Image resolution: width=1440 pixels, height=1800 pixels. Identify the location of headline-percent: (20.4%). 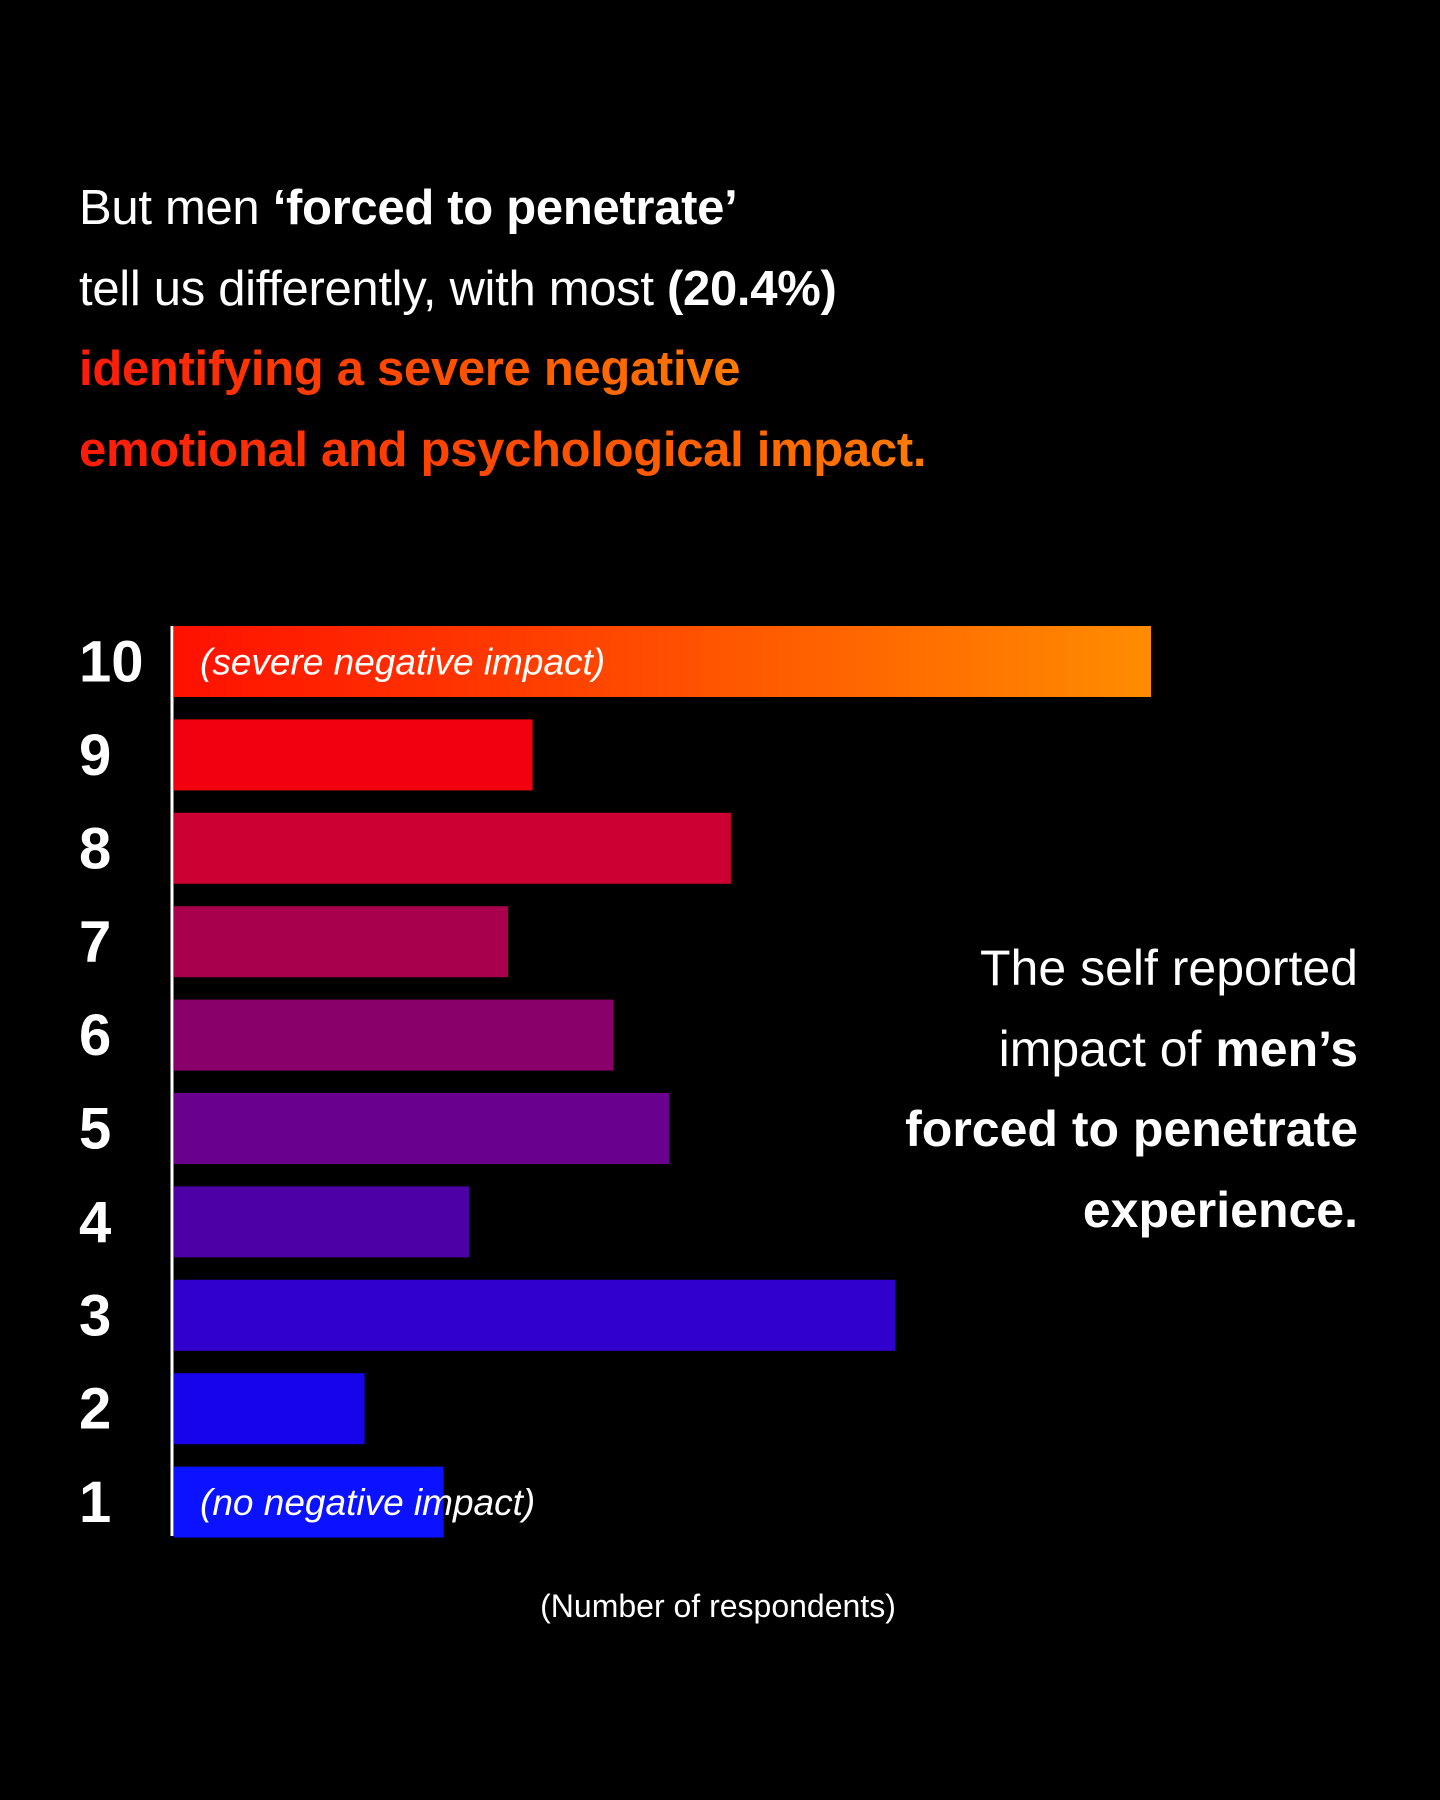
(752, 288).